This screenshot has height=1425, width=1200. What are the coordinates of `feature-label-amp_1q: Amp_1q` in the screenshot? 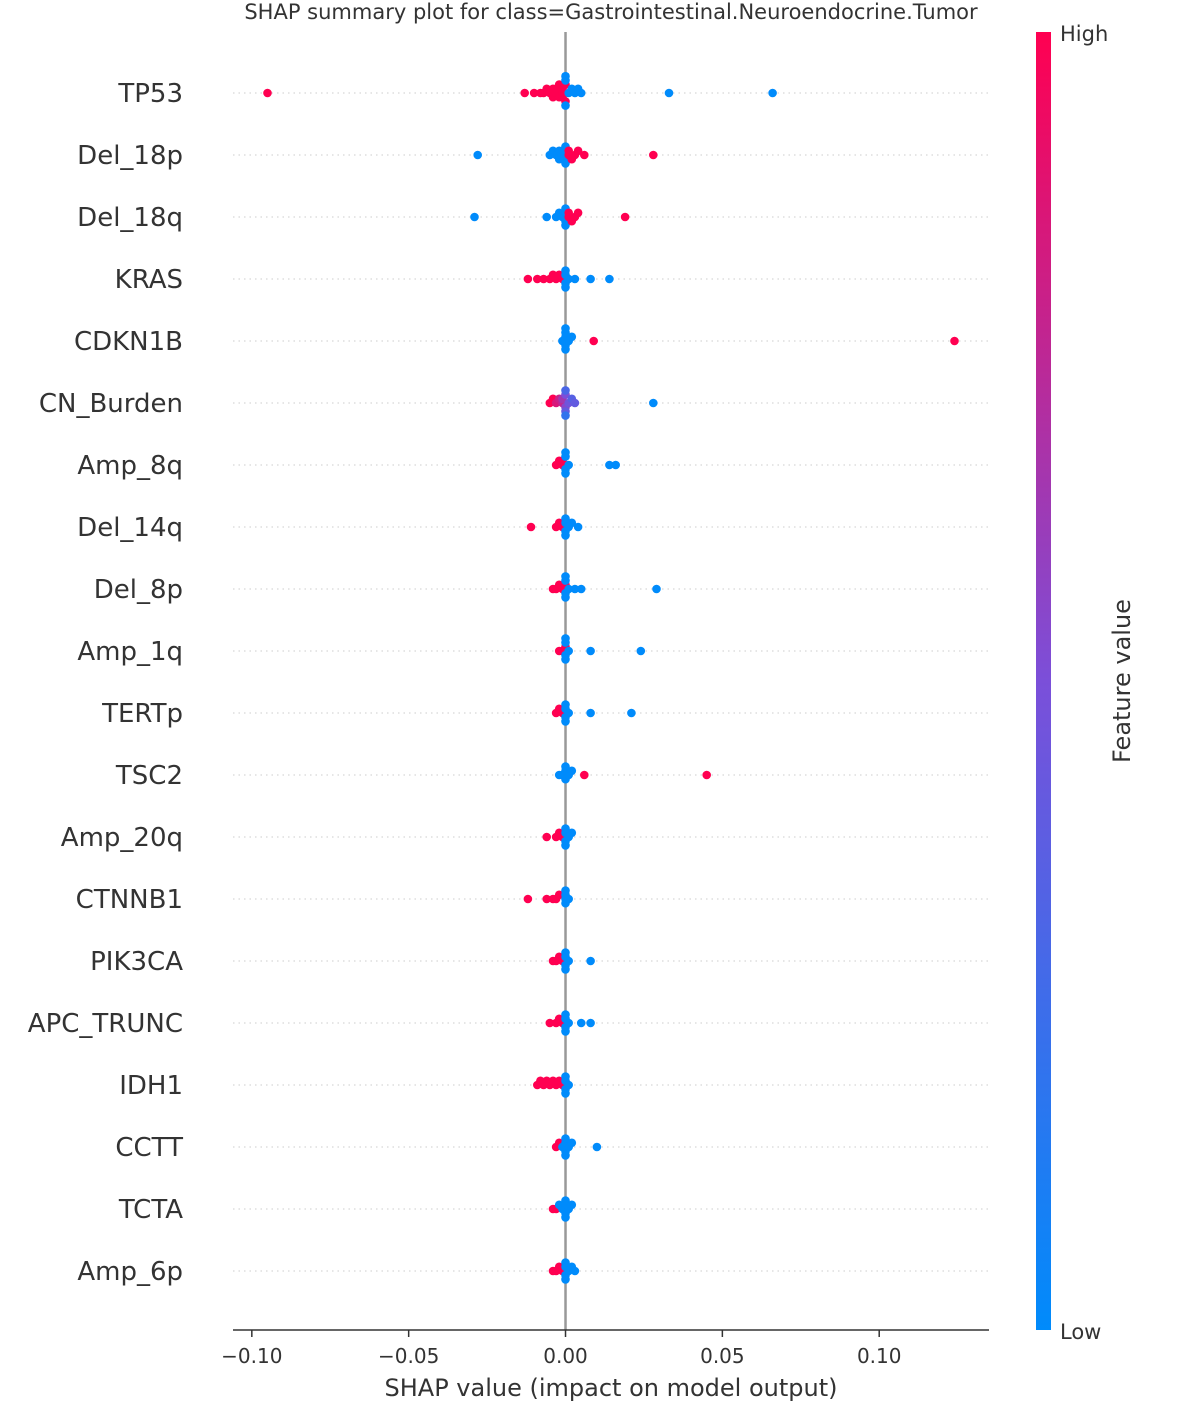 It's located at (130, 652).